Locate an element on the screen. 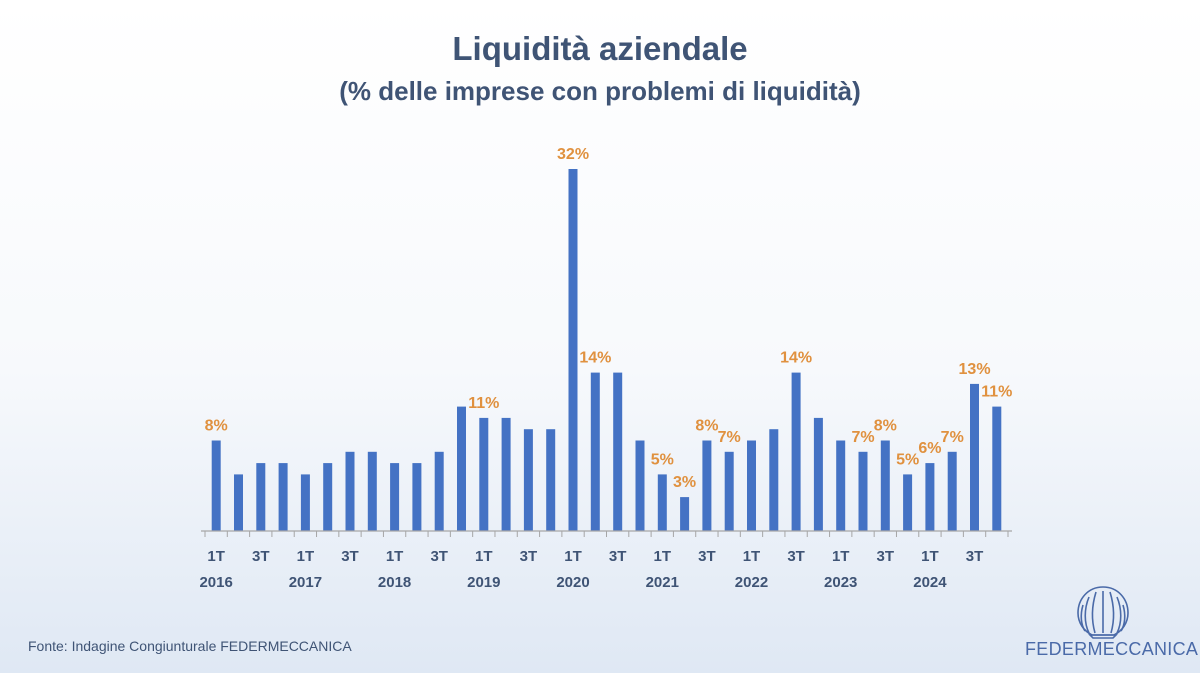 This screenshot has height=673, width=1200. bar-1T-2020 is located at coordinates (573, 350).